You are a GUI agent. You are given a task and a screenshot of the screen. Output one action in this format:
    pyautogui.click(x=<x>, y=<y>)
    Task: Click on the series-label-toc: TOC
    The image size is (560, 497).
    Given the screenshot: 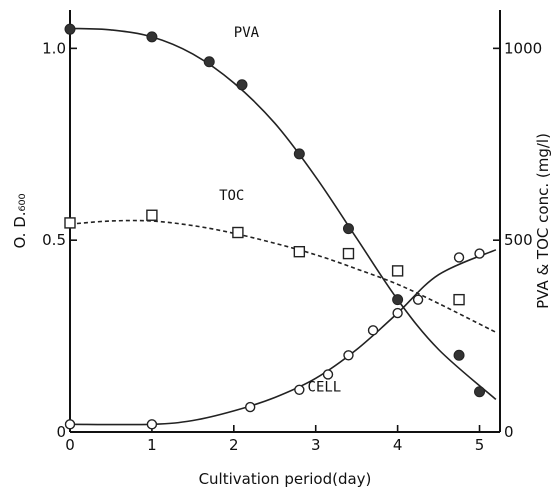 What is the action you would take?
    pyautogui.click(x=231, y=196)
    